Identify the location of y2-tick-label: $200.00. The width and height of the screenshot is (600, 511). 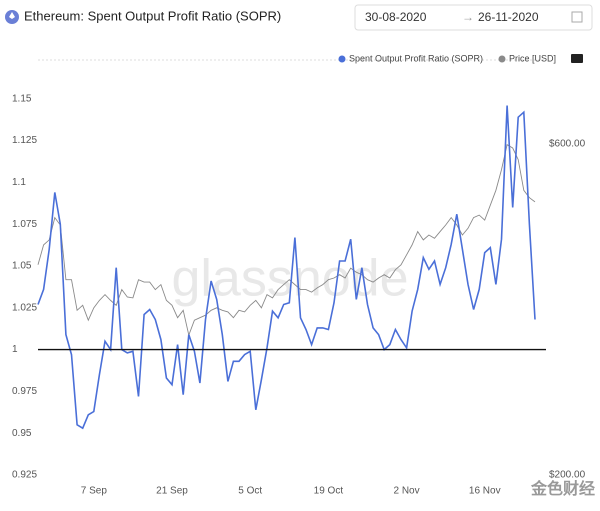
(567, 475).